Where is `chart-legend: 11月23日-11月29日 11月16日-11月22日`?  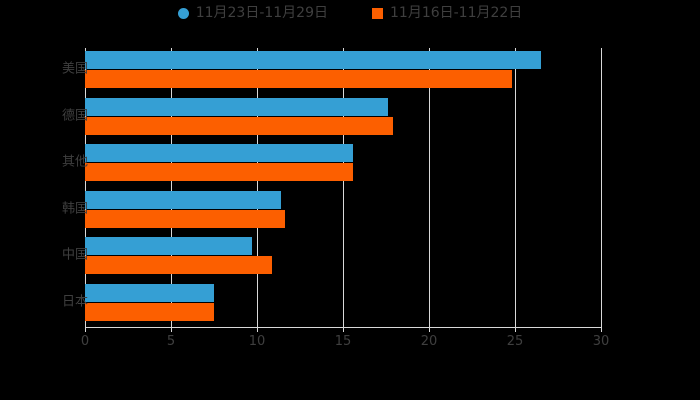 chart-legend: 11月23日-11月29日 11月16日-11月22日 is located at coordinates (350, 13).